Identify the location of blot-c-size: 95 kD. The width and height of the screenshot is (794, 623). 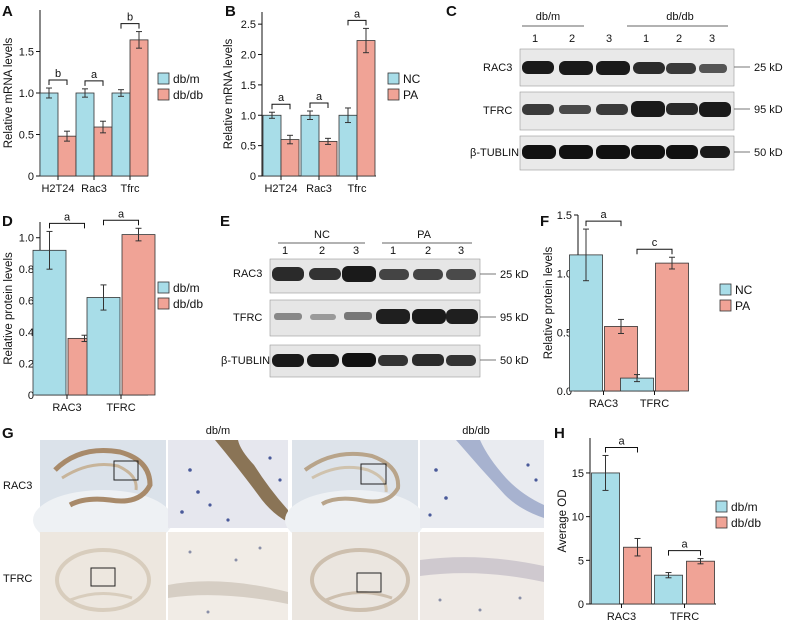
(768, 110).